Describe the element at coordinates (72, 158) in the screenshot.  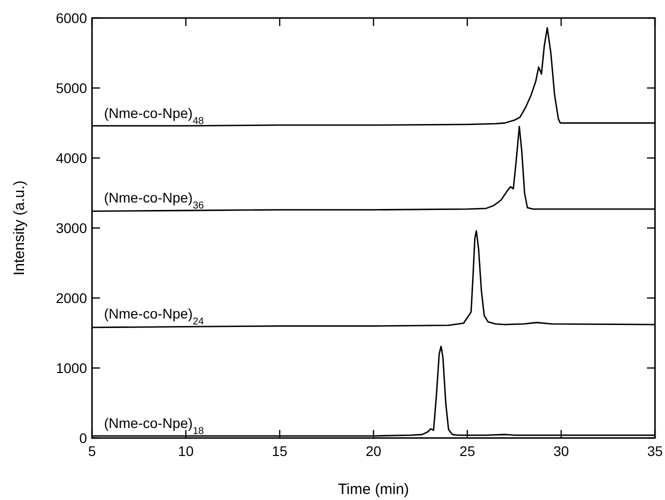
I see `y-tick-label: 4000` at that location.